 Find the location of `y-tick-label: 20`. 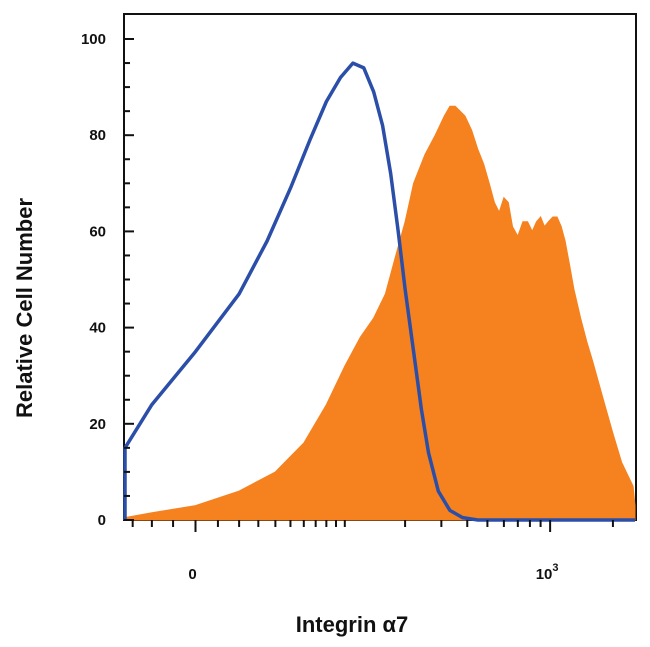

y-tick-label: 20 is located at coordinates (97, 424).